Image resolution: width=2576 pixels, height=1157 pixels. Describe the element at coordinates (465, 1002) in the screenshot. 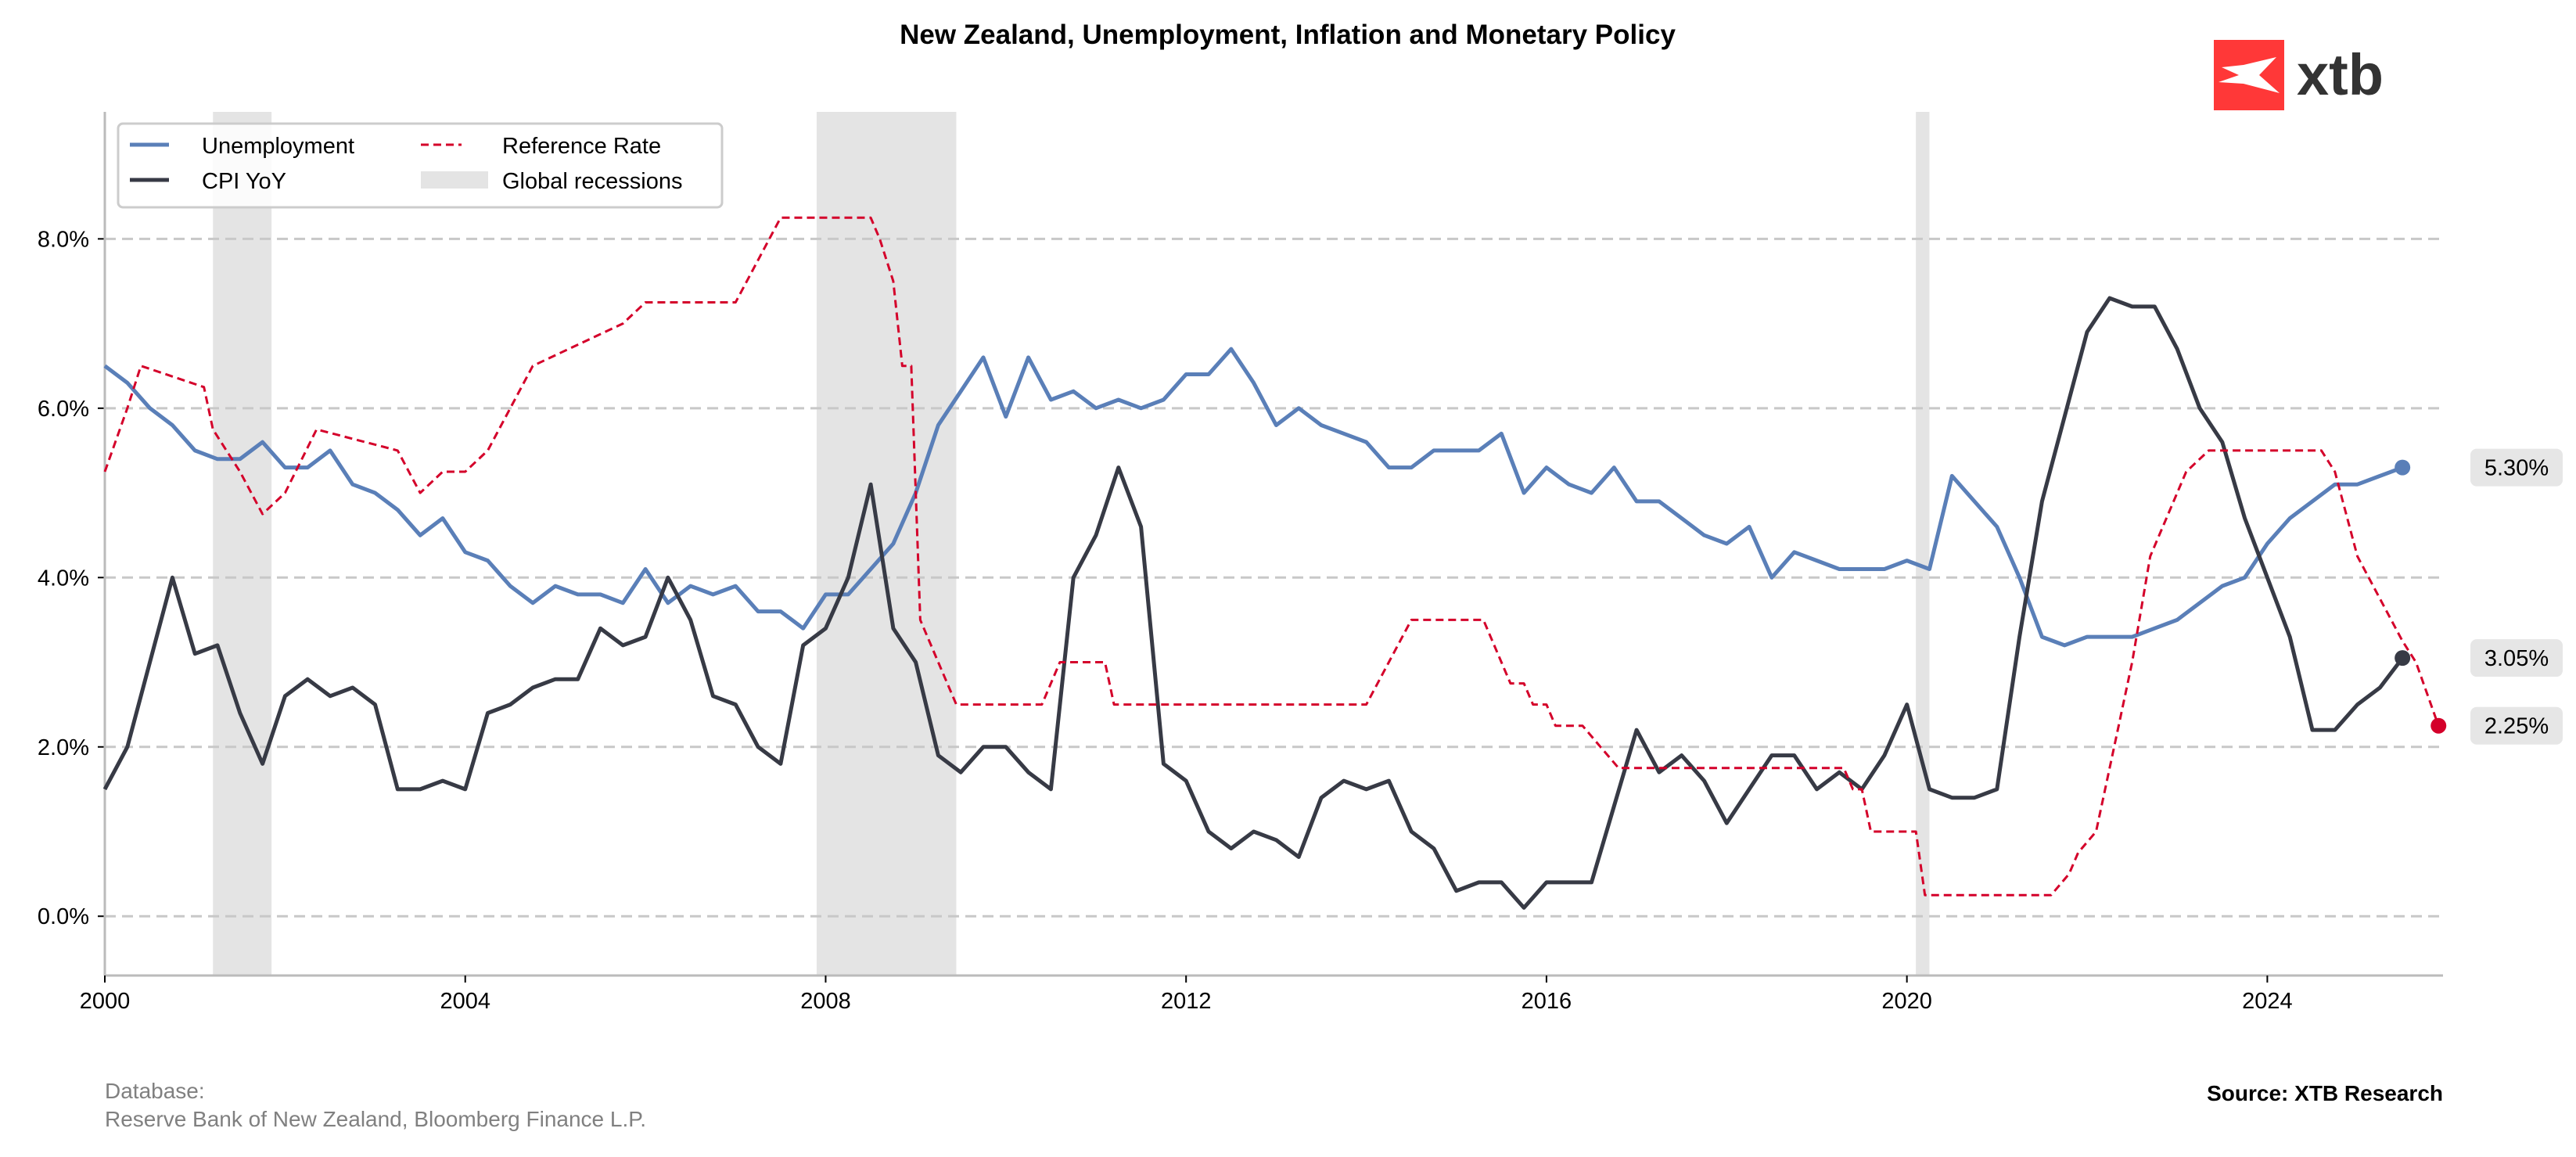

I see `x-tick-label: 2004` at that location.